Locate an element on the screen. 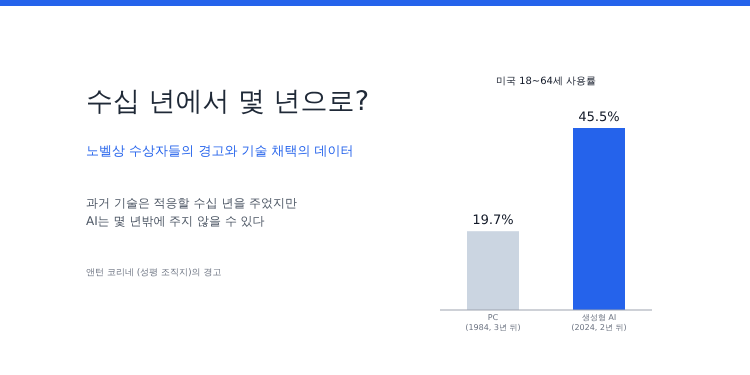  data-label: 45.5% is located at coordinates (599, 117).